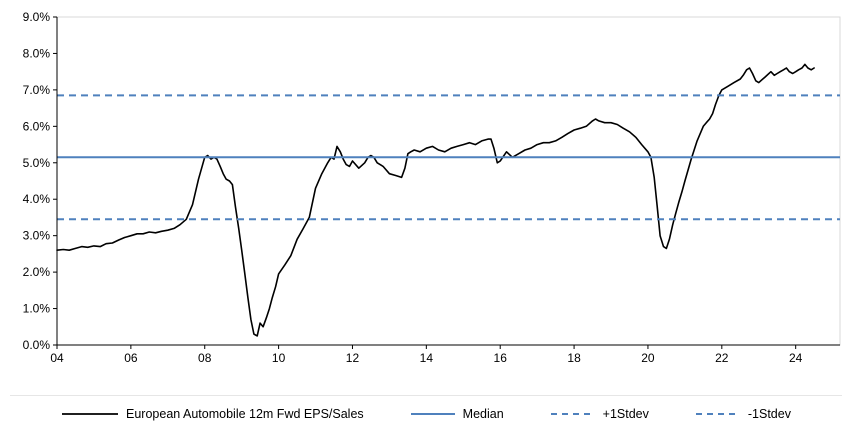  I want to click on svg-text: 24, so click(796, 358).